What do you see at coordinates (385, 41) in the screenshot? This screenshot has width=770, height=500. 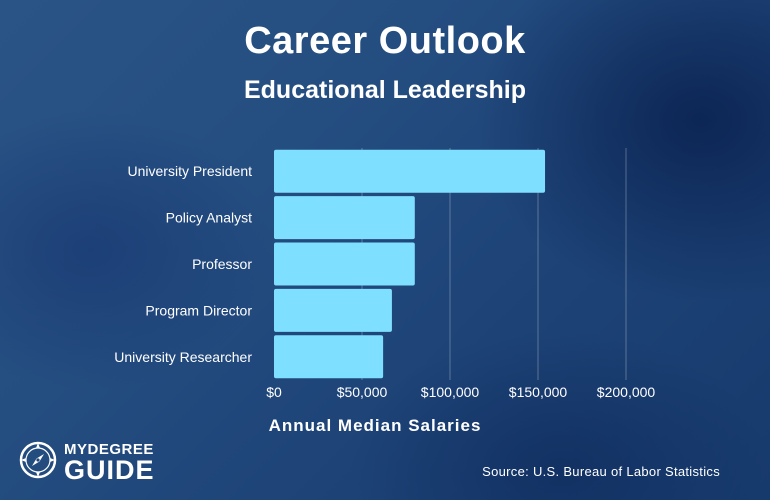 I see `chart-title: Career Outlook` at bounding box center [385, 41].